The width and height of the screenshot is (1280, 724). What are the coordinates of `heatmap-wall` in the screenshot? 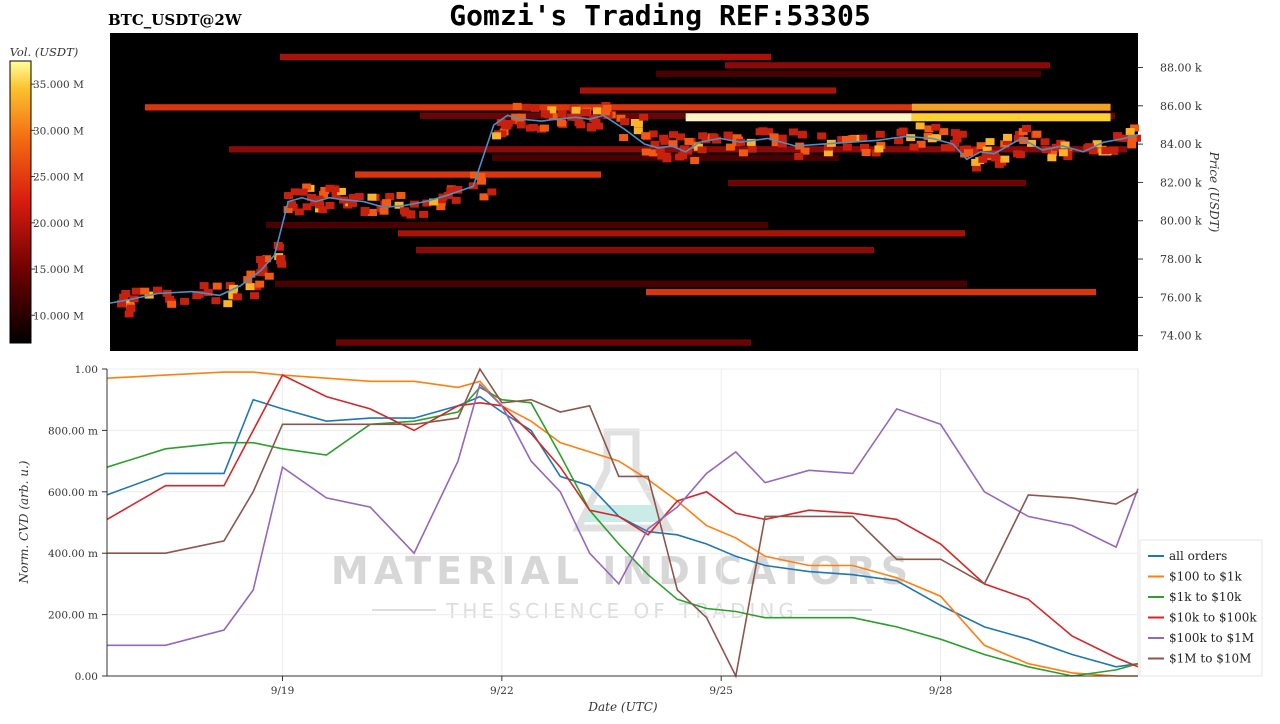 It's located at (1011, 107).